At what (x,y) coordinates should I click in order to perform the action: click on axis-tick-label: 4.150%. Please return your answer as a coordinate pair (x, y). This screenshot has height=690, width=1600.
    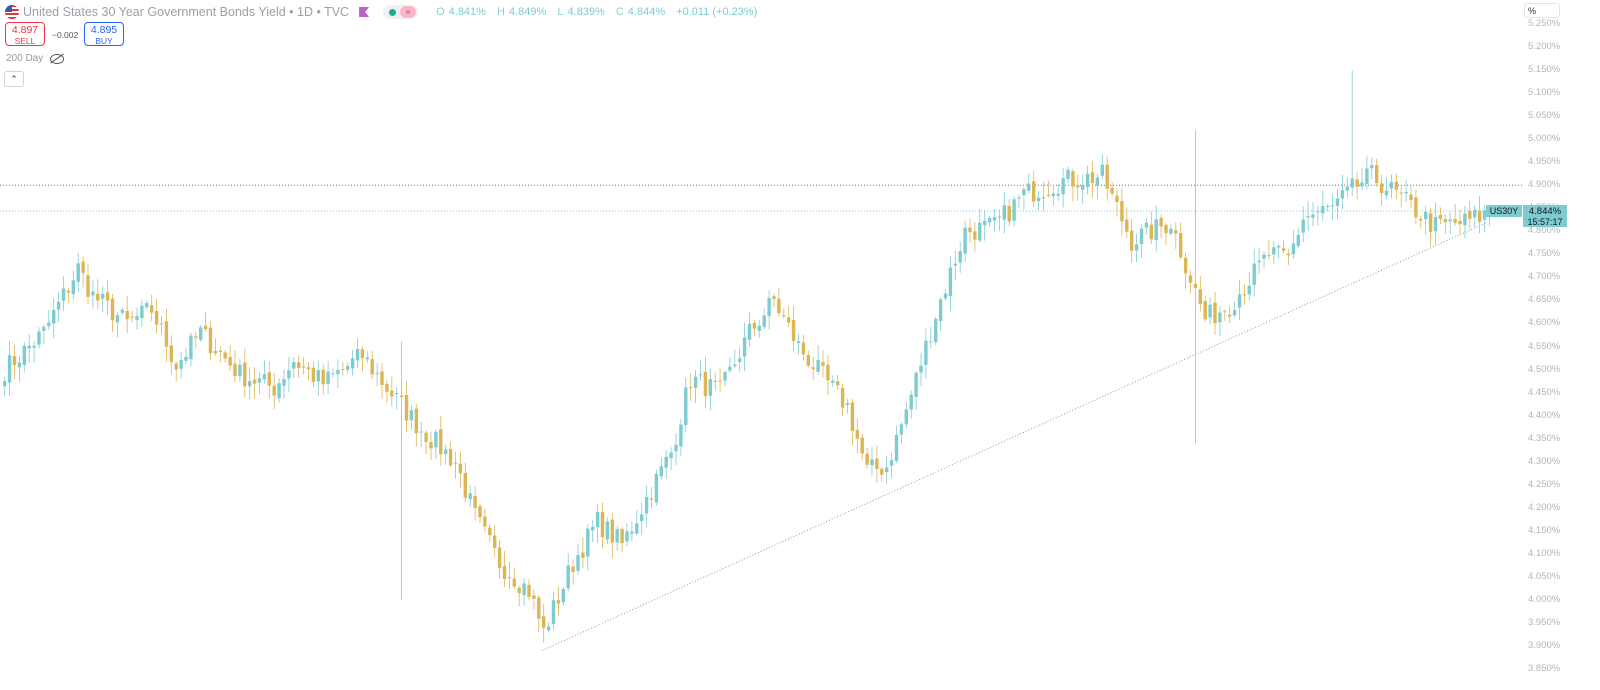
    Looking at the image, I should click on (1544, 530).